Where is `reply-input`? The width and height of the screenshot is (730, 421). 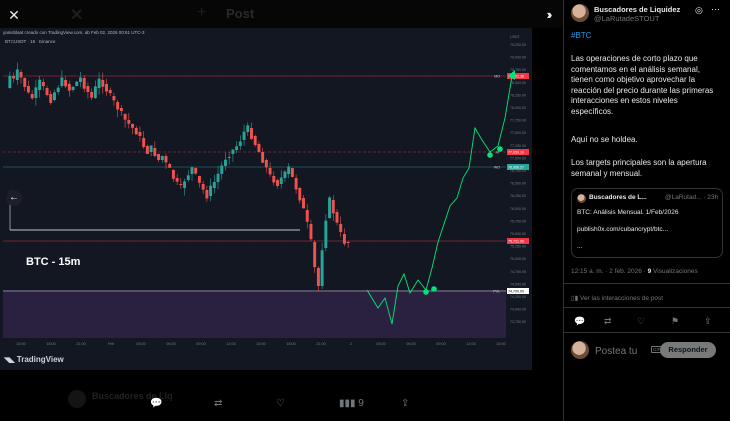
reply-input is located at coordinates (622, 351).